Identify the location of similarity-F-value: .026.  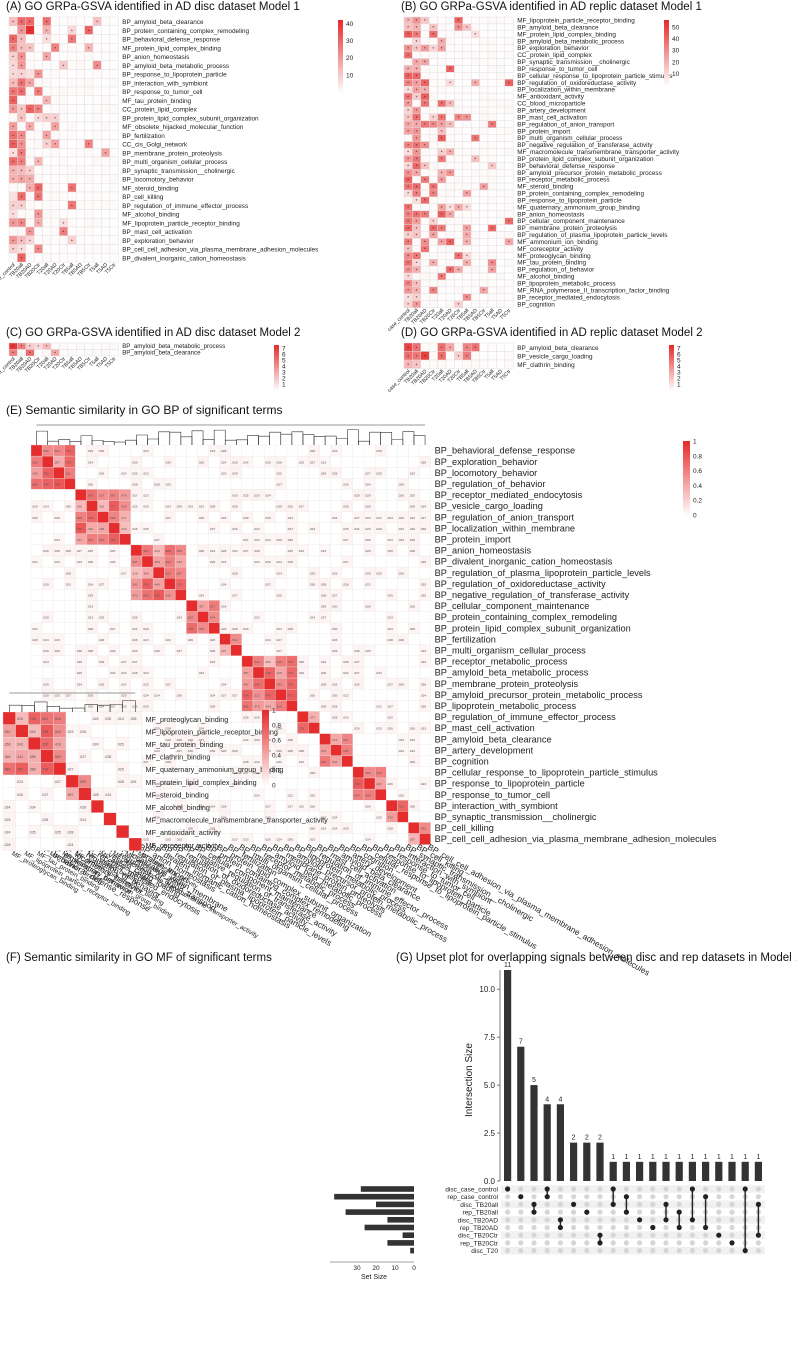
(19, 795).